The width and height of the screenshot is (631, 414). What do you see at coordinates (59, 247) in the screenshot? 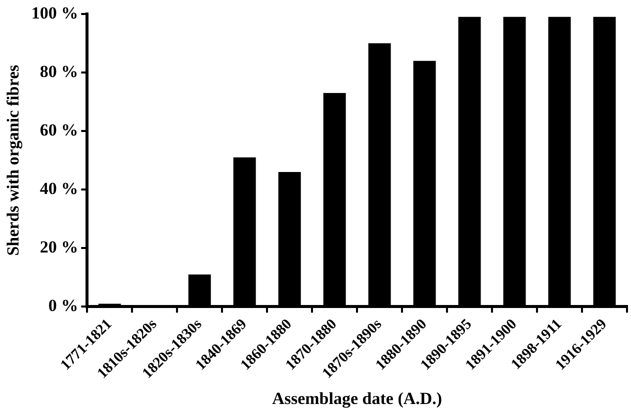
I see `y-tick-label: 20 %` at bounding box center [59, 247].